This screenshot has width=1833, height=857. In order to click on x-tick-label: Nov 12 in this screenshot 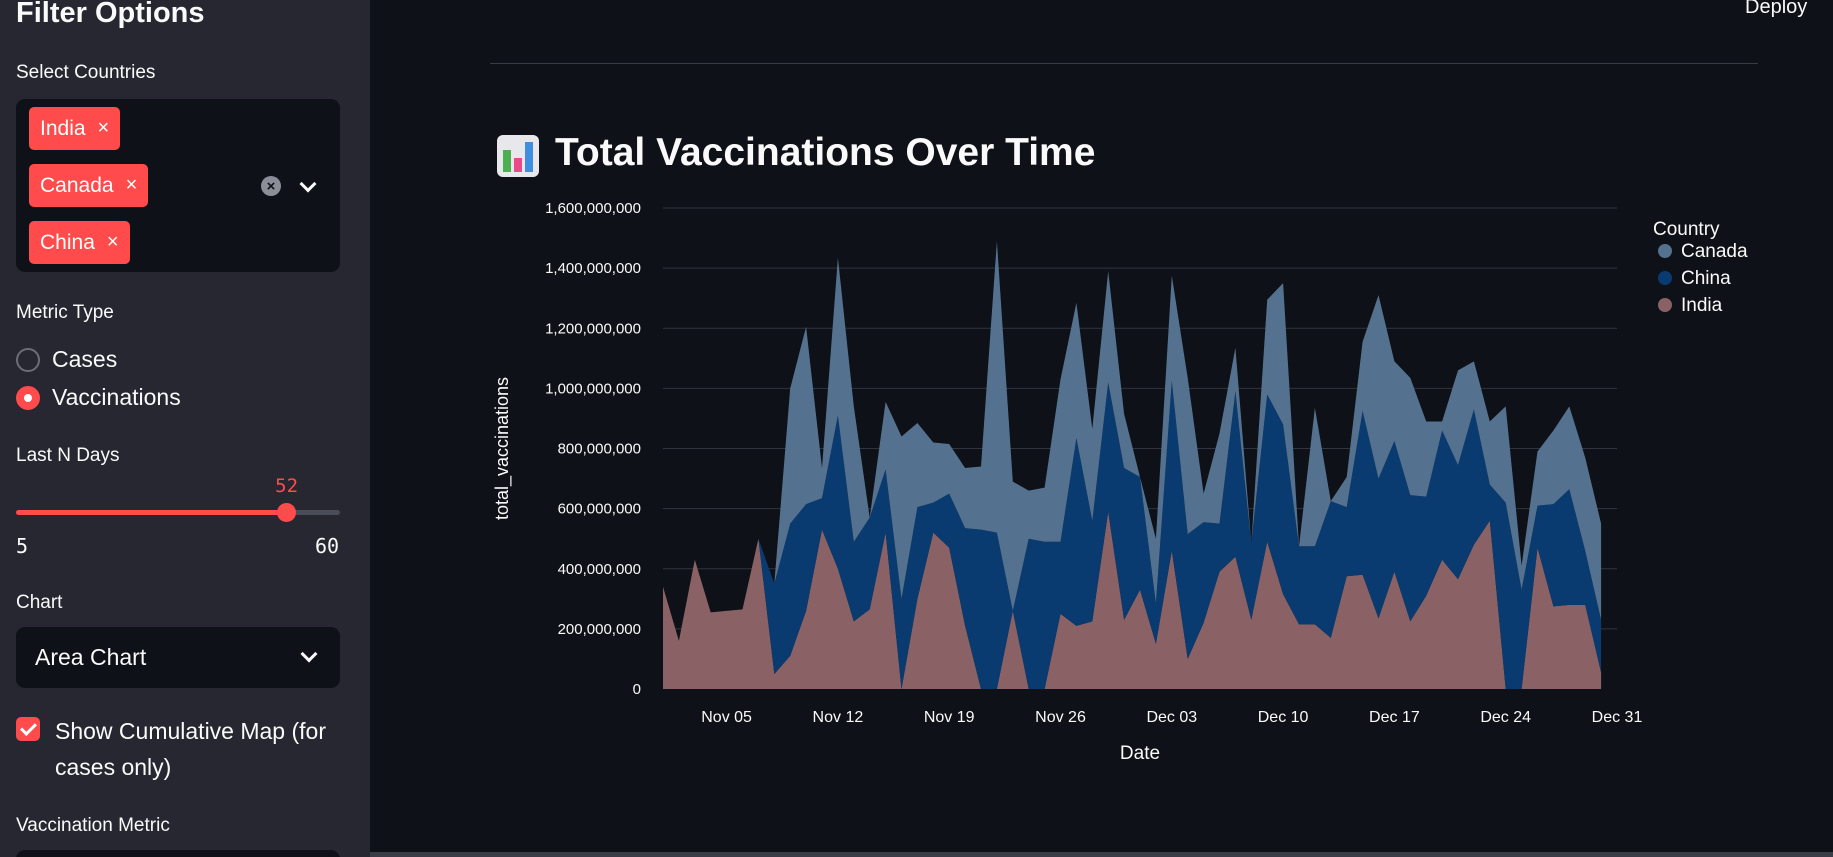, I will do `click(838, 717)`.